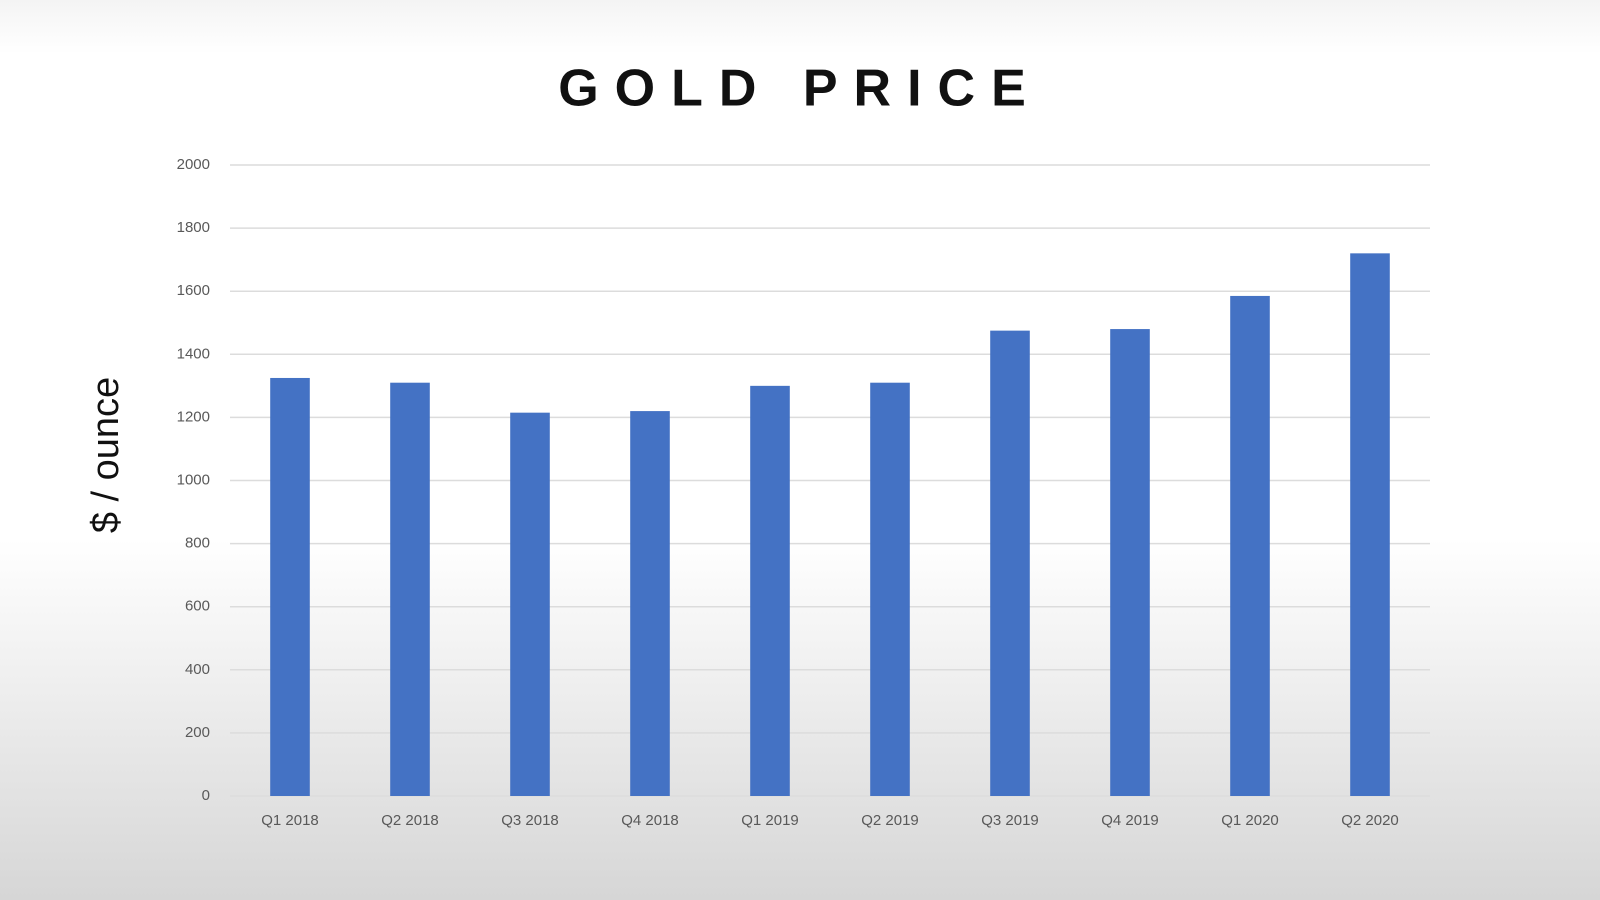 This screenshot has width=1600, height=900. I want to click on x-tick-label: Q1 2019, so click(770, 820).